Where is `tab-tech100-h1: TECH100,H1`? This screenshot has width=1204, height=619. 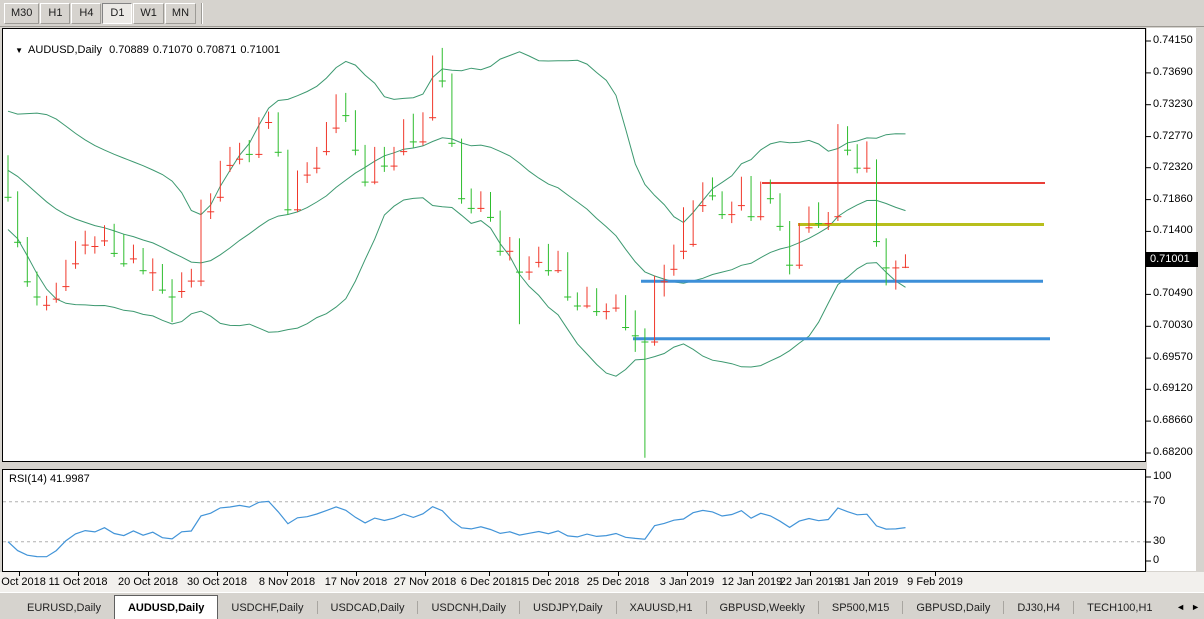 tab-tech100-h1: TECH100,H1 is located at coordinates (1120, 608).